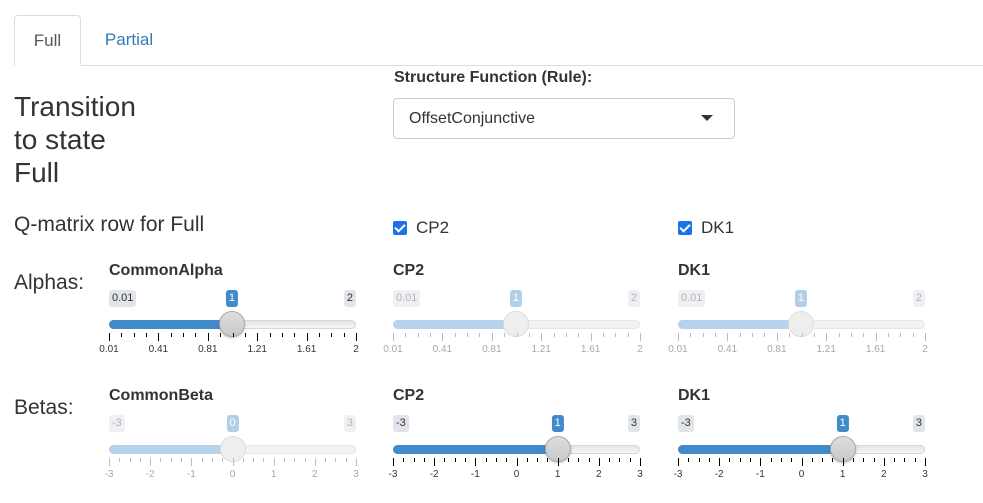  I want to click on tab-divider, so click(498, 65).